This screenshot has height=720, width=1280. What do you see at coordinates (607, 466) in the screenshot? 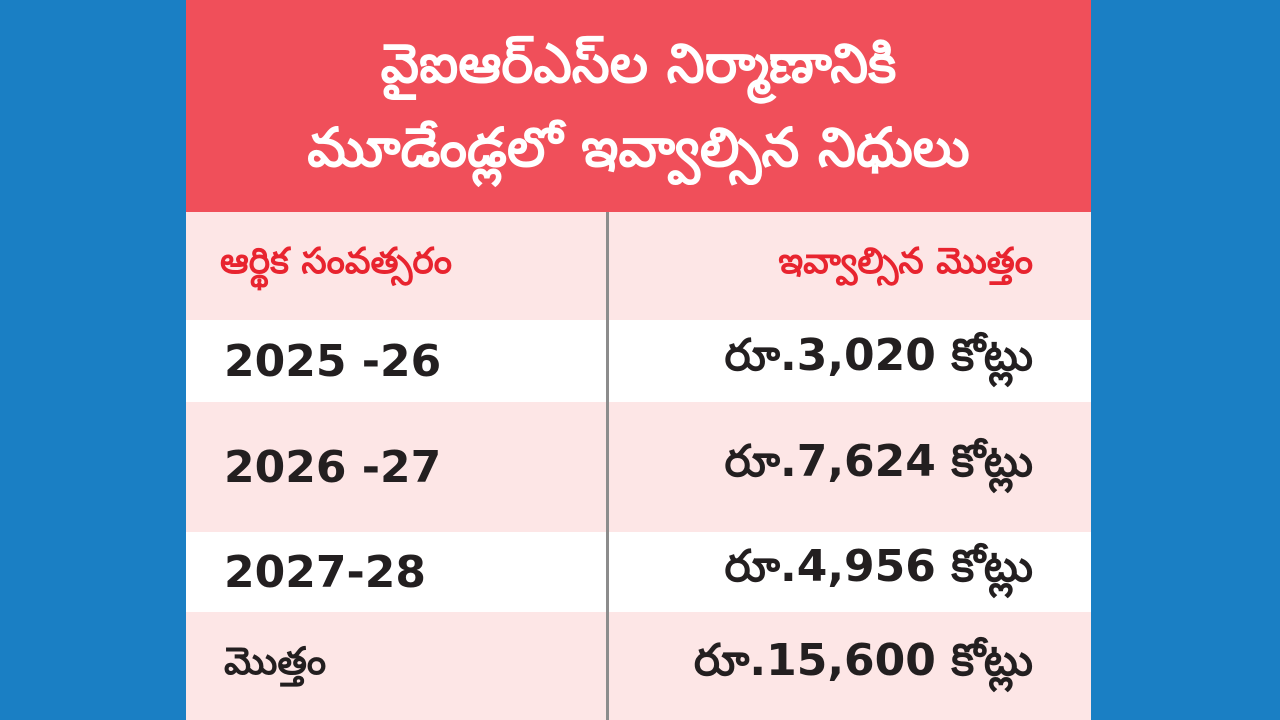
I see `column-divider` at bounding box center [607, 466].